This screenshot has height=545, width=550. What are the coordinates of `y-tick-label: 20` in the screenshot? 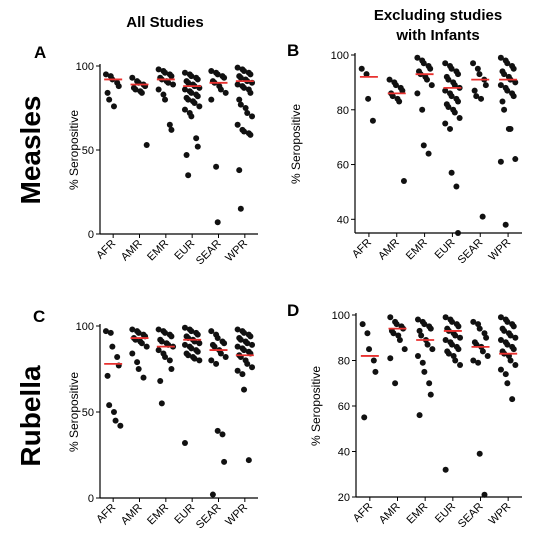 It's located at (344, 498).